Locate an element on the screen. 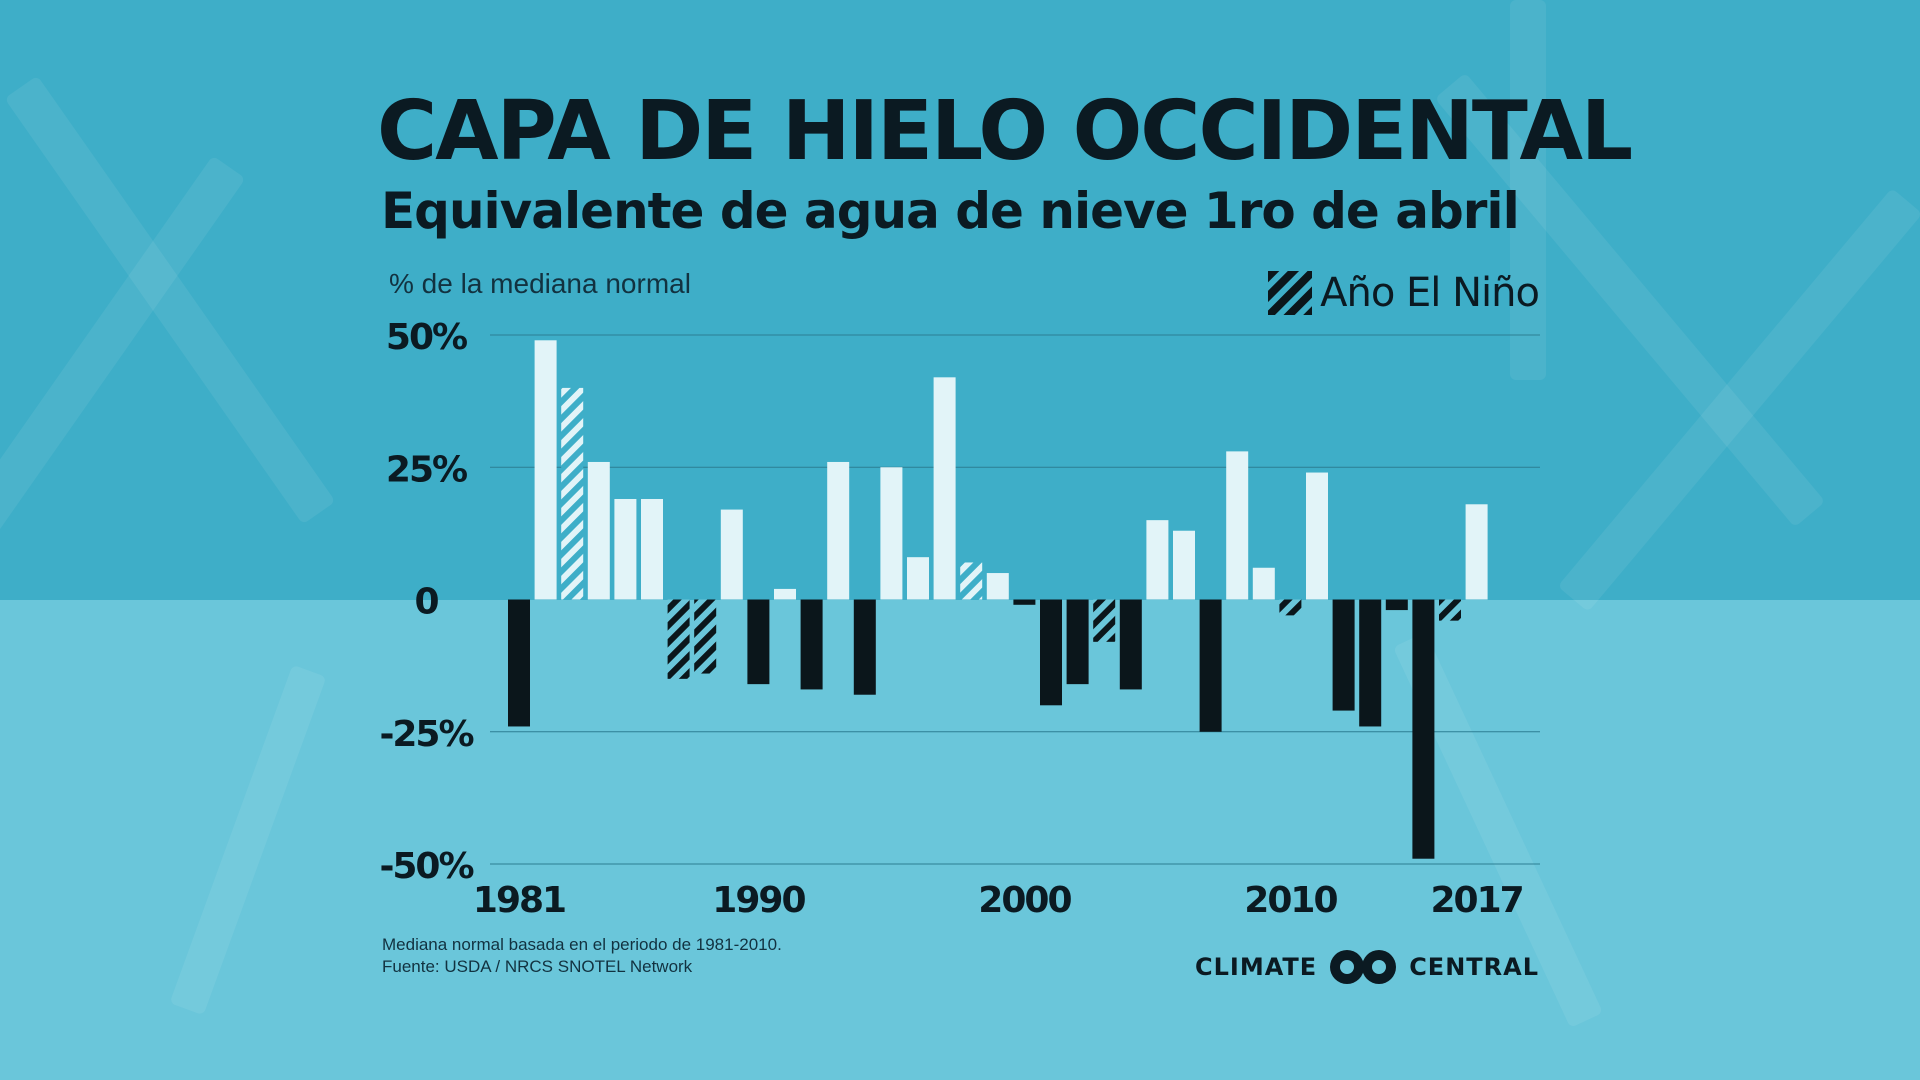 This screenshot has height=1080, width=1920. hatched-swatch-icon is located at coordinates (1290, 293).